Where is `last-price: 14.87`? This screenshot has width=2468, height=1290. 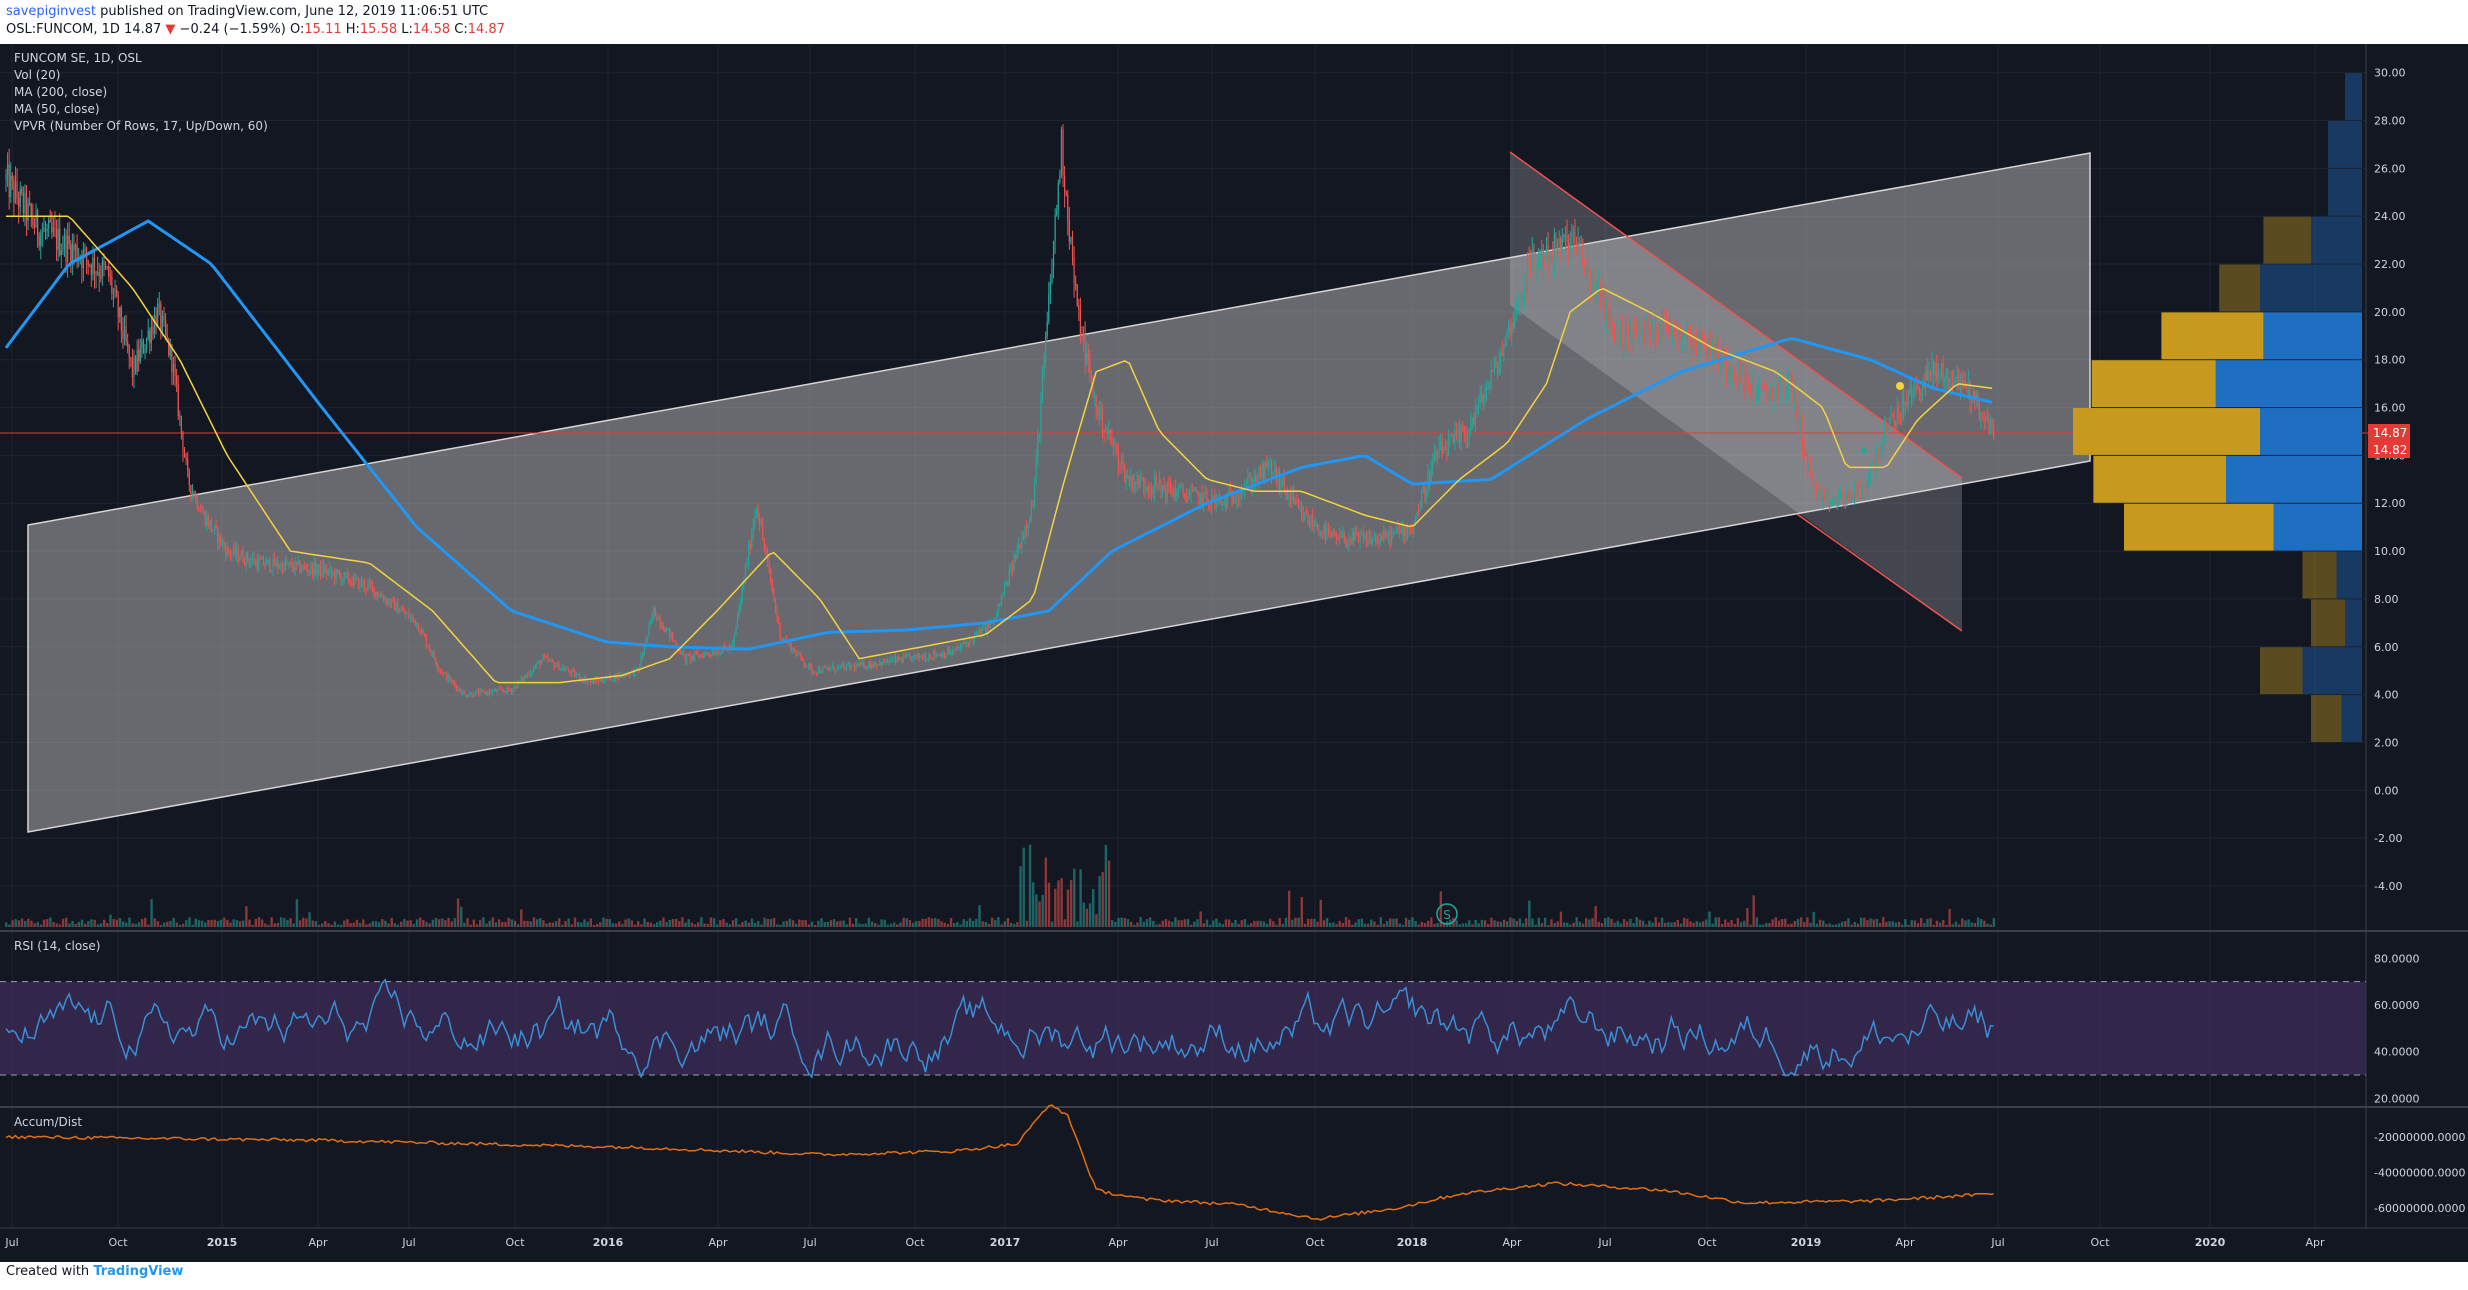
last-price: 14.87 is located at coordinates (143, 29).